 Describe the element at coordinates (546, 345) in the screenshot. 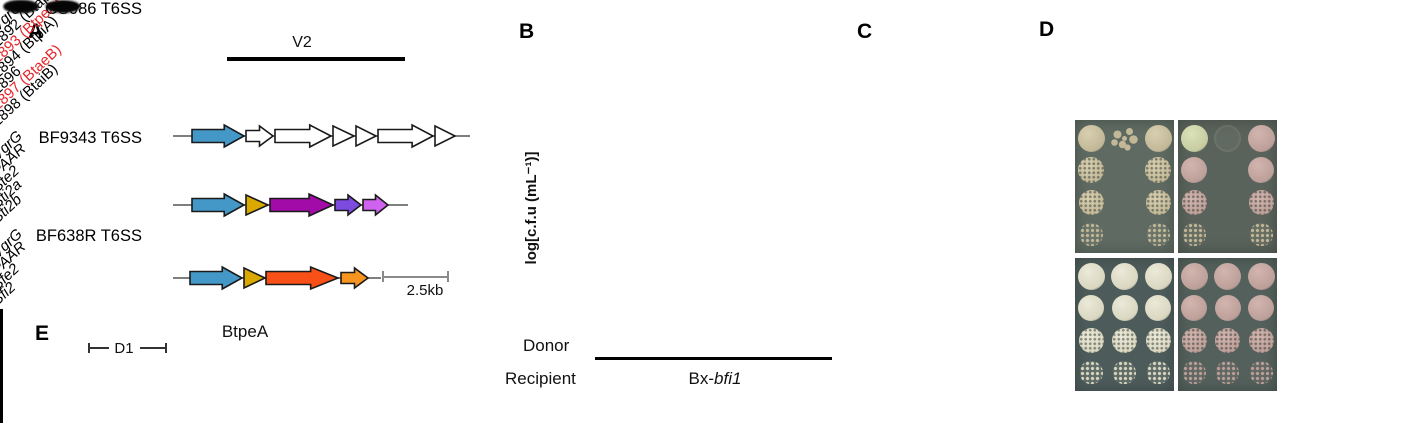

I see `donor-label: Donor` at that location.